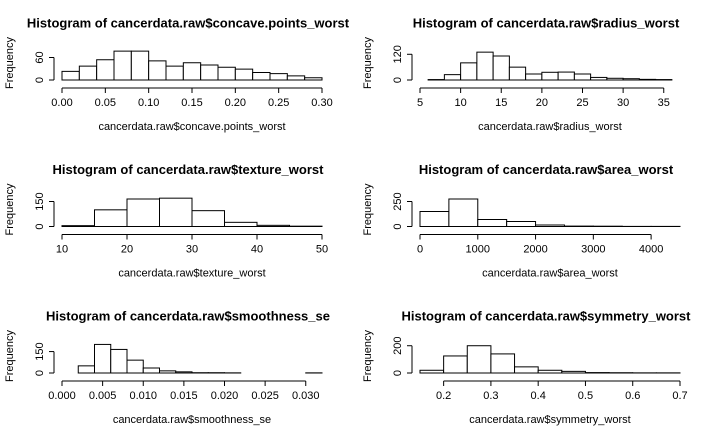 The image size is (716, 439). What do you see at coordinates (257, 249) in the screenshot?
I see `x-tick-label: 40` at bounding box center [257, 249].